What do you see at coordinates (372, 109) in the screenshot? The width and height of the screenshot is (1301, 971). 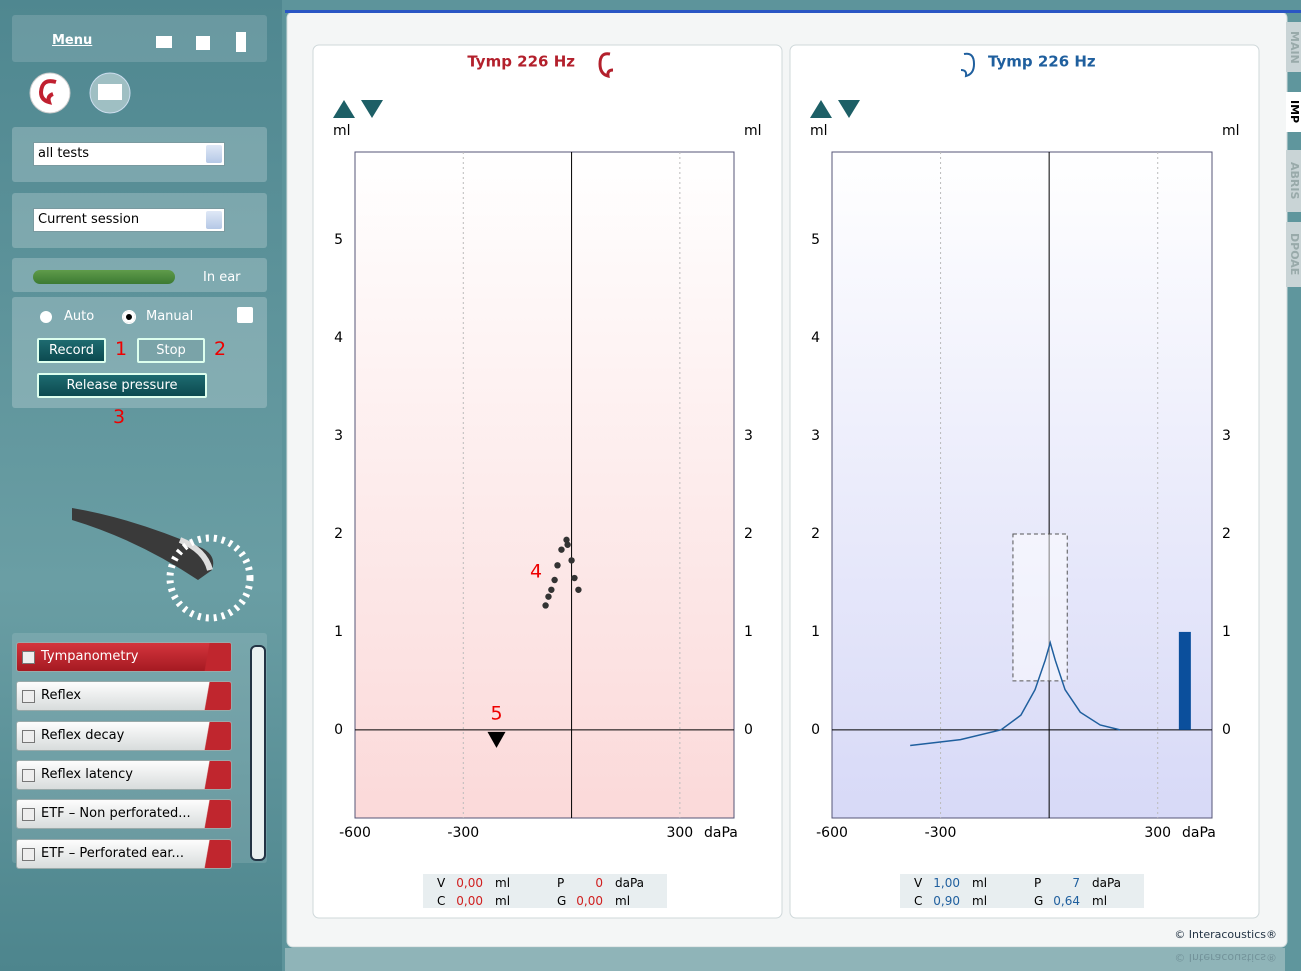 I see `scale-down` at bounding box center [372, 109].